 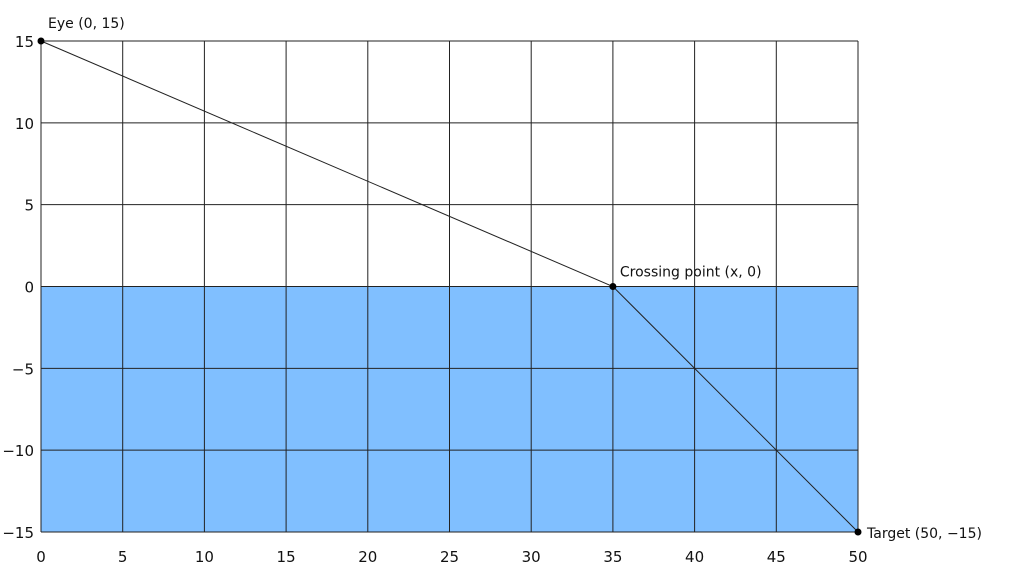 I want to click on x-tick-label: 10, so click(x=204, y=557).